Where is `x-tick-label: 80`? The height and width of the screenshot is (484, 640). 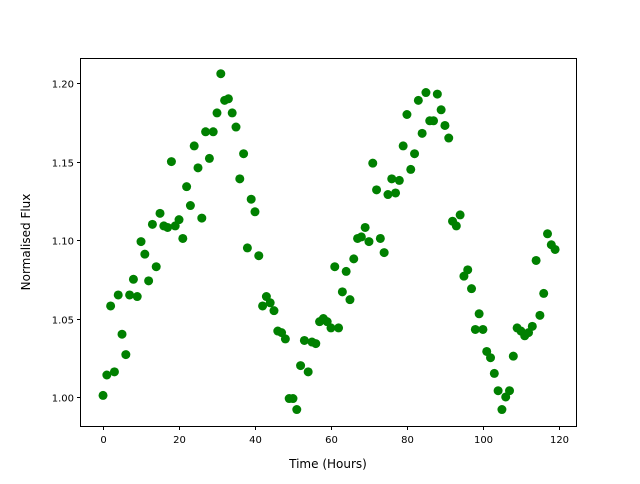 x-tick-label: 80 is located at coordinates (407, 440).